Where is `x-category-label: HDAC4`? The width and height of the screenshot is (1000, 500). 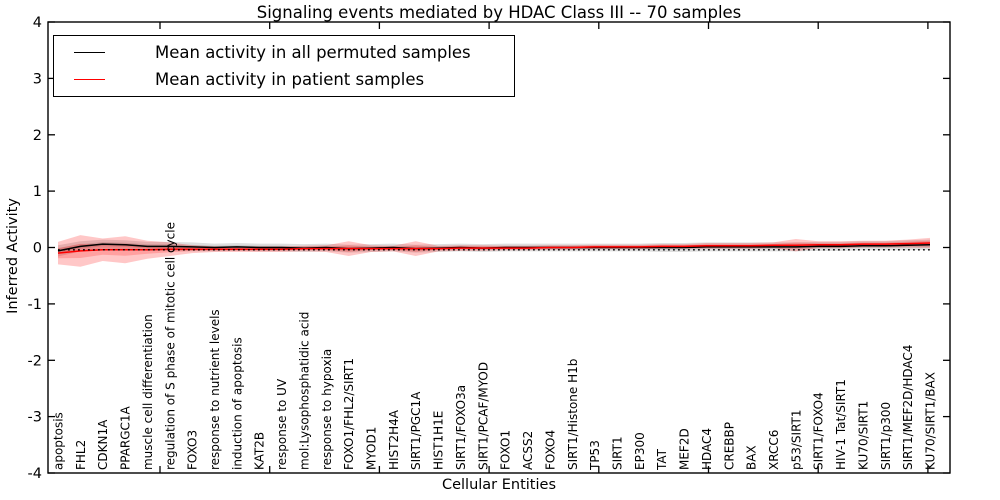
x-category-label: HDAC4 is located at coordinates (707, 449).